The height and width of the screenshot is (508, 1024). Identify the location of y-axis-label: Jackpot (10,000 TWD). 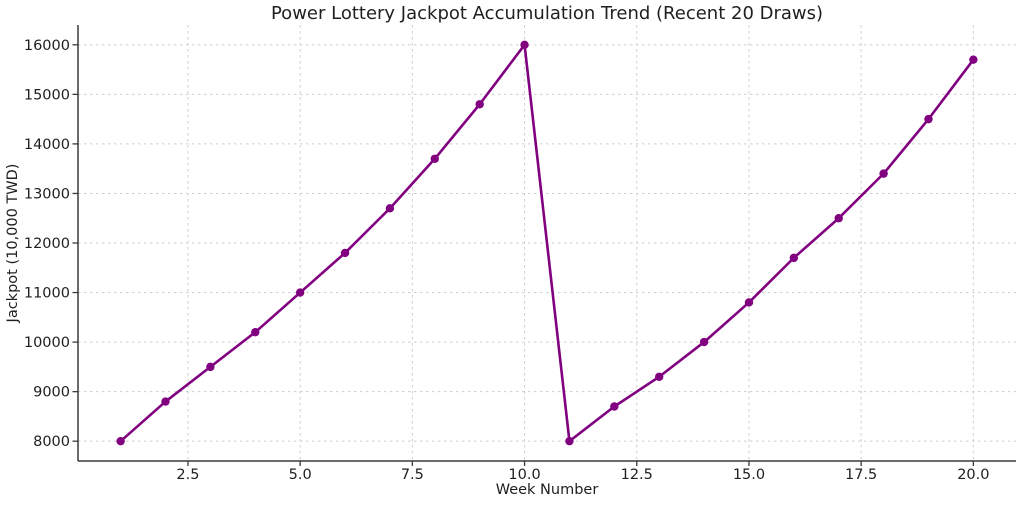
(13, 243).